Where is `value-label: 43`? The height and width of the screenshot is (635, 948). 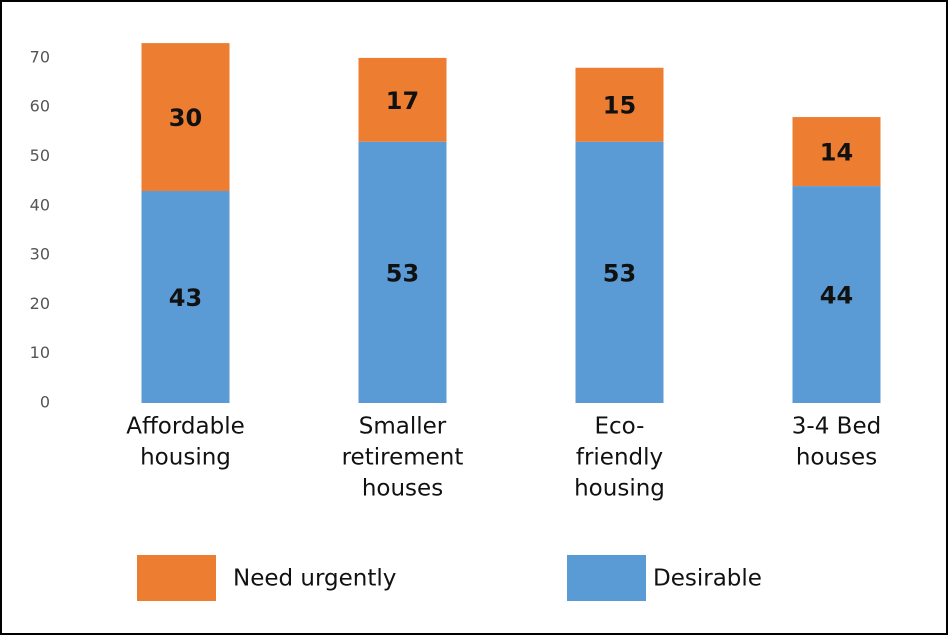
value-label: 43 is located at coordinates (185, 298).